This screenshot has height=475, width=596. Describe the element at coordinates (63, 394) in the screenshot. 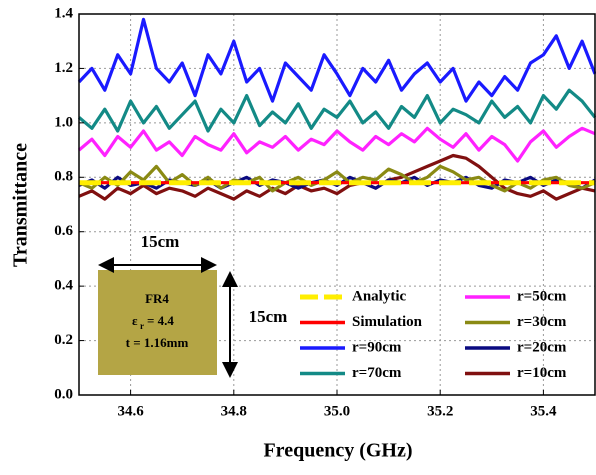

I see `y-tick-label: 0.0` at that location.